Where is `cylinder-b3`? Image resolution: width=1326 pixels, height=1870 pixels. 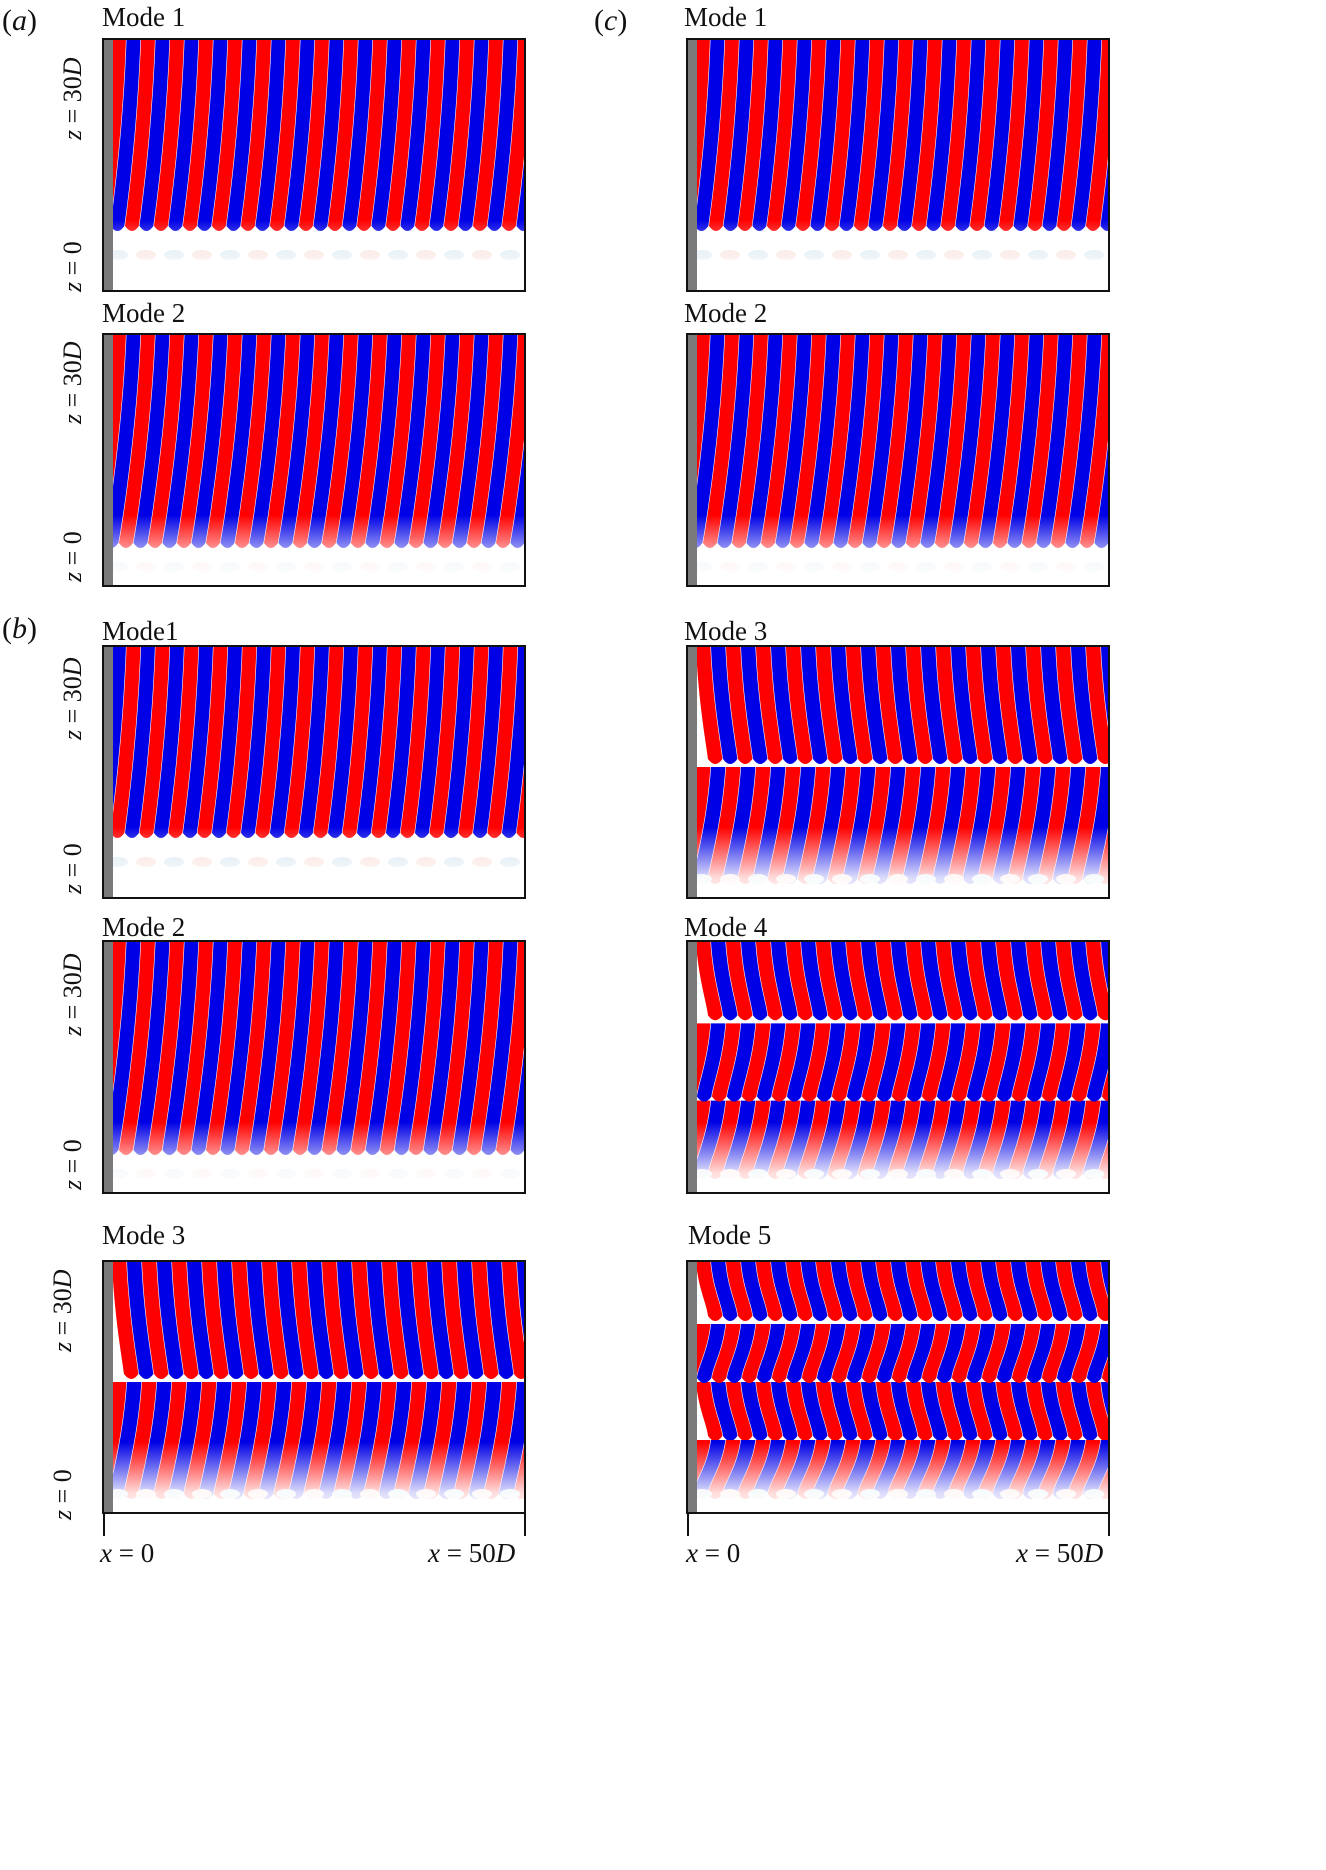
cylinder-b3 is located at coordinates (108, 1387).